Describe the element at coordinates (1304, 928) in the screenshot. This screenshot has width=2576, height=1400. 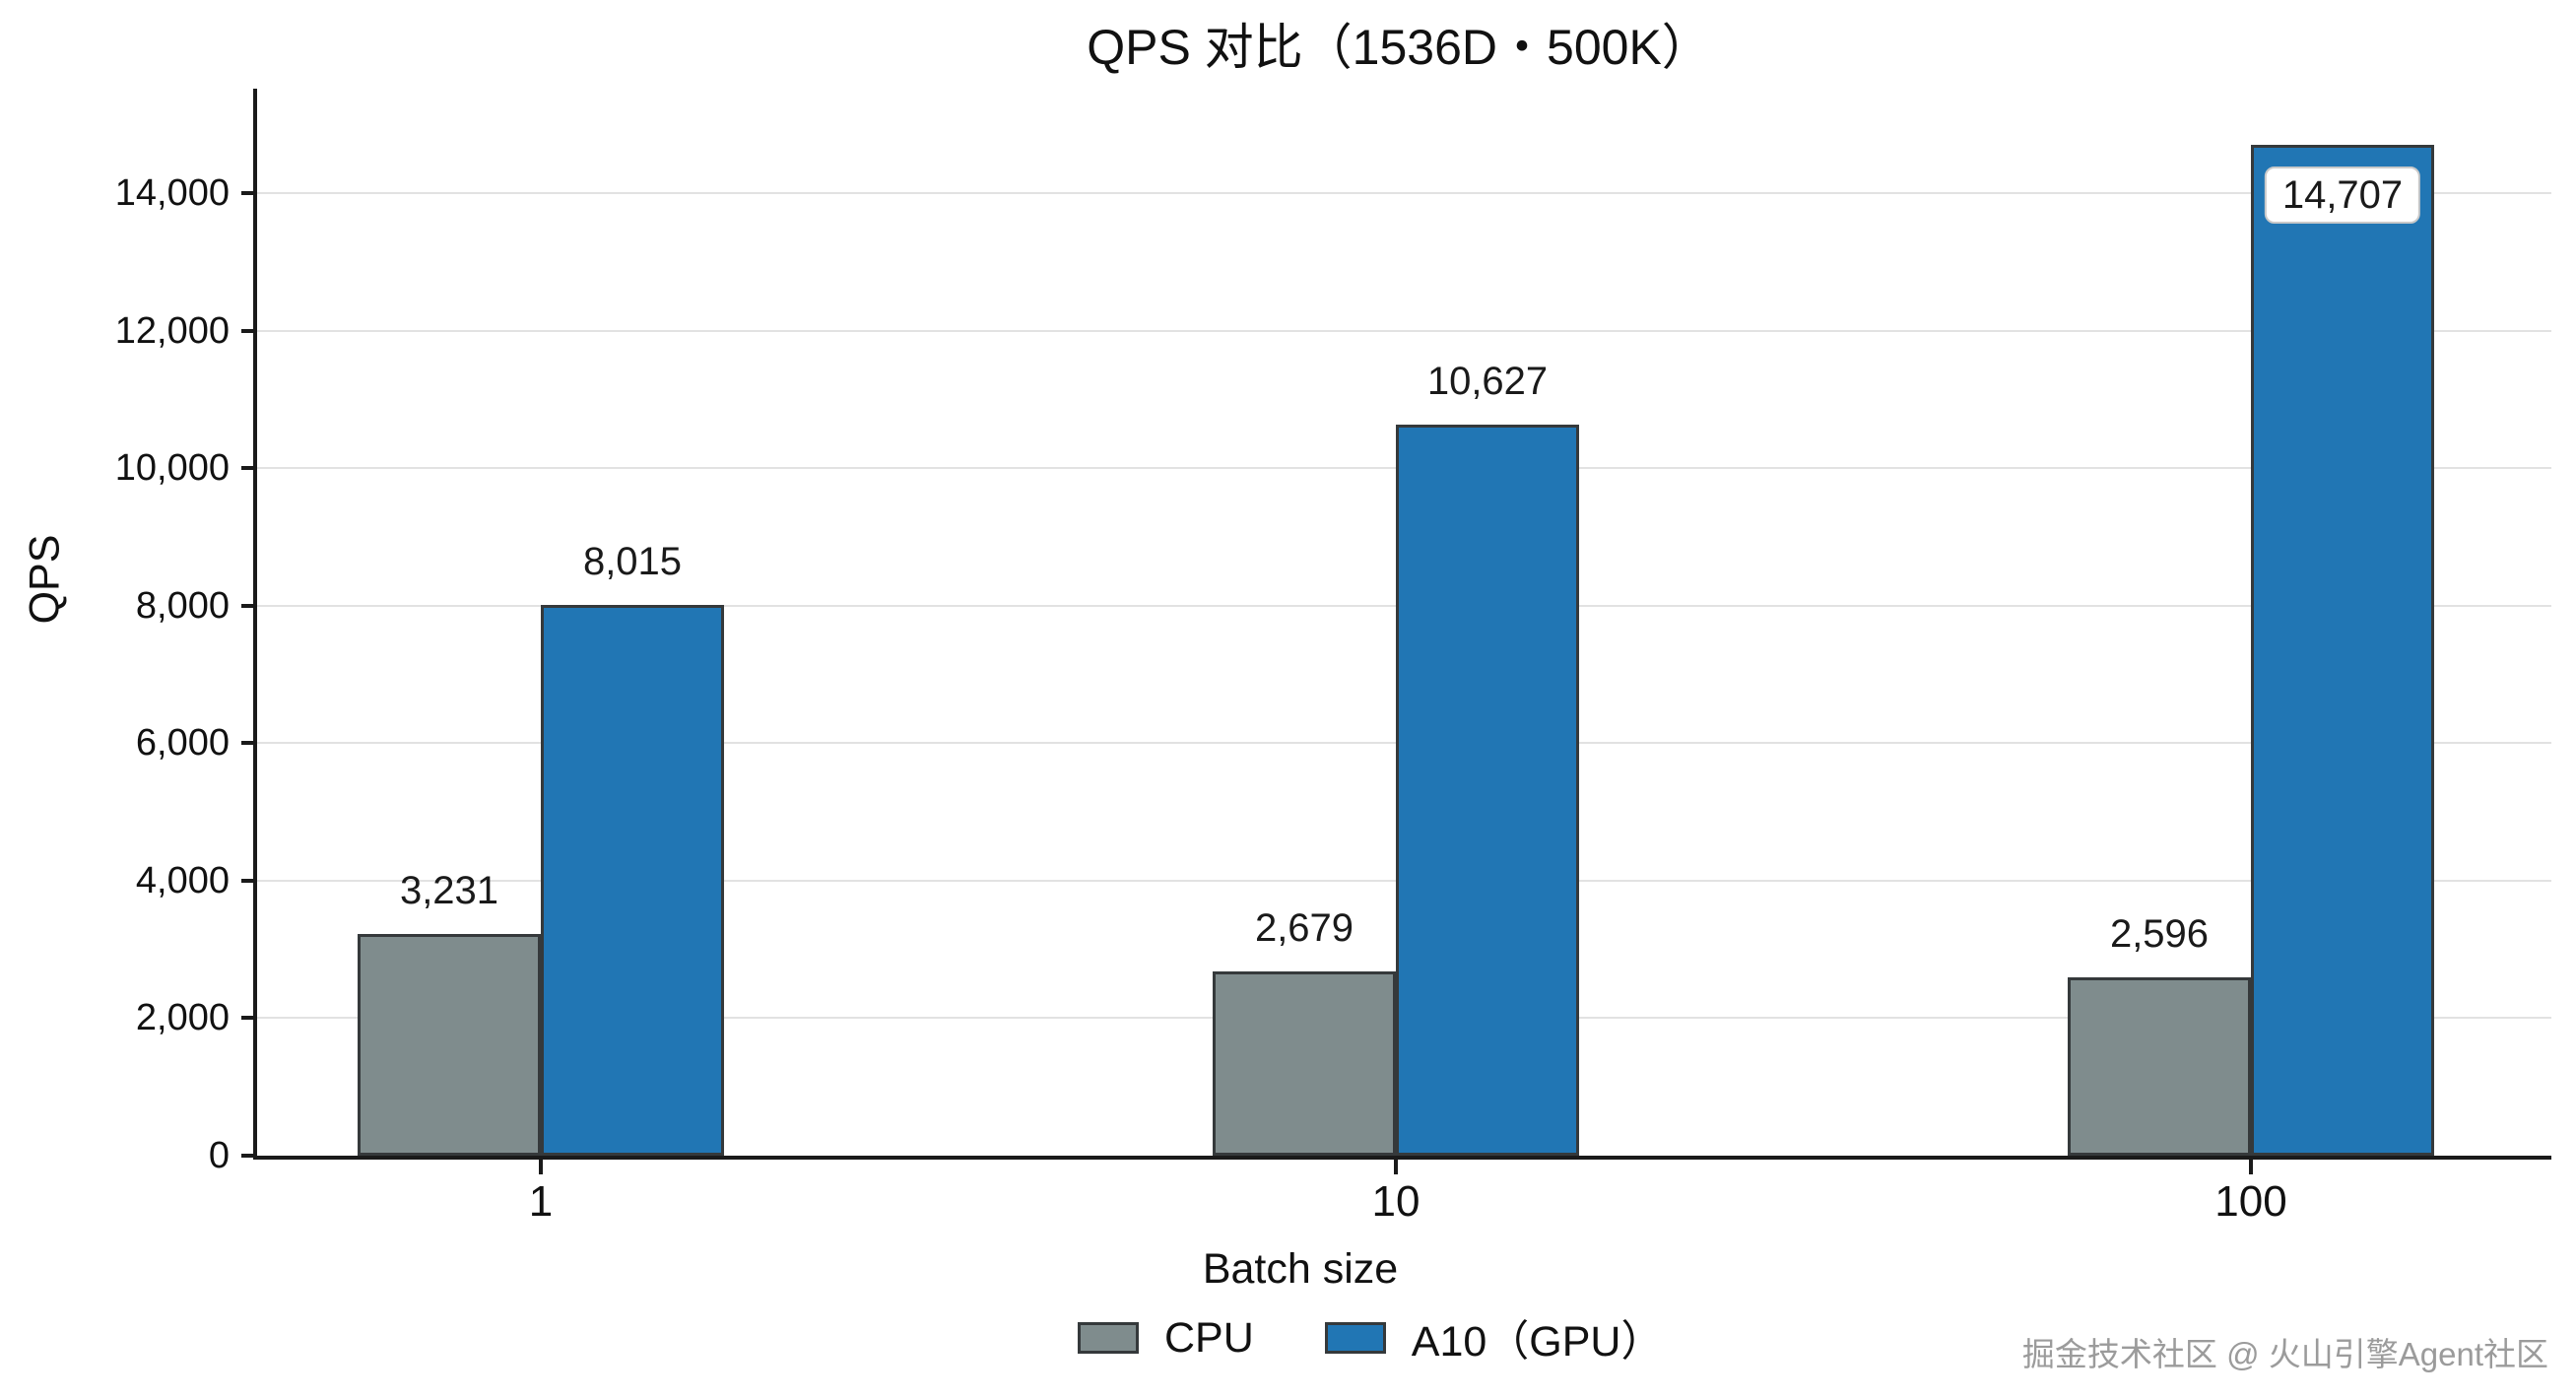
I see `value-label: 2,679` at that location.